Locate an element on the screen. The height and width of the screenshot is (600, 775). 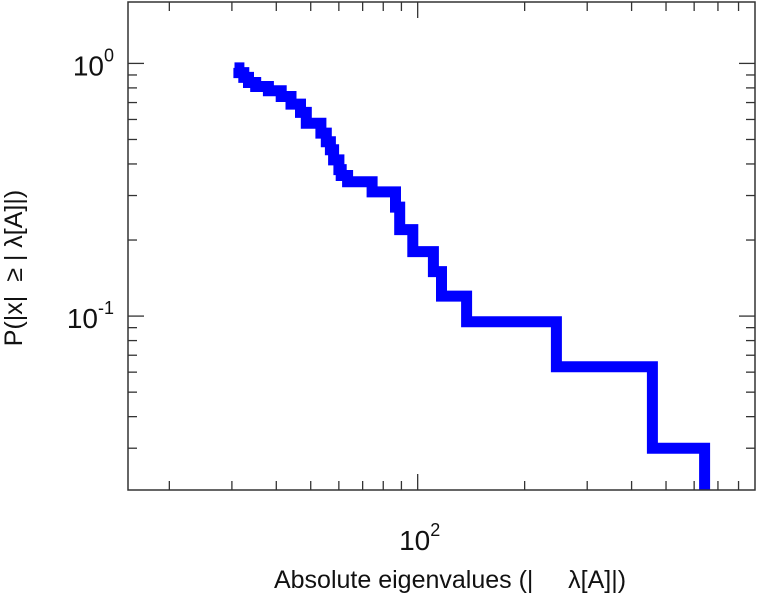
x-tick-label-0: 102 is located at coordinates (419, 538).